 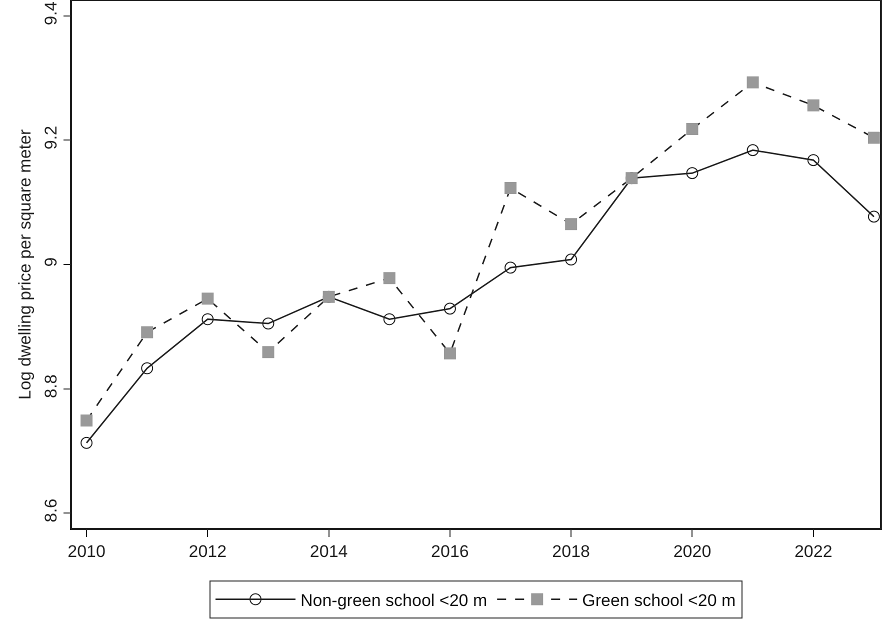 I want to click on y-tick-label: 9.2, so click(x=50, y=138).